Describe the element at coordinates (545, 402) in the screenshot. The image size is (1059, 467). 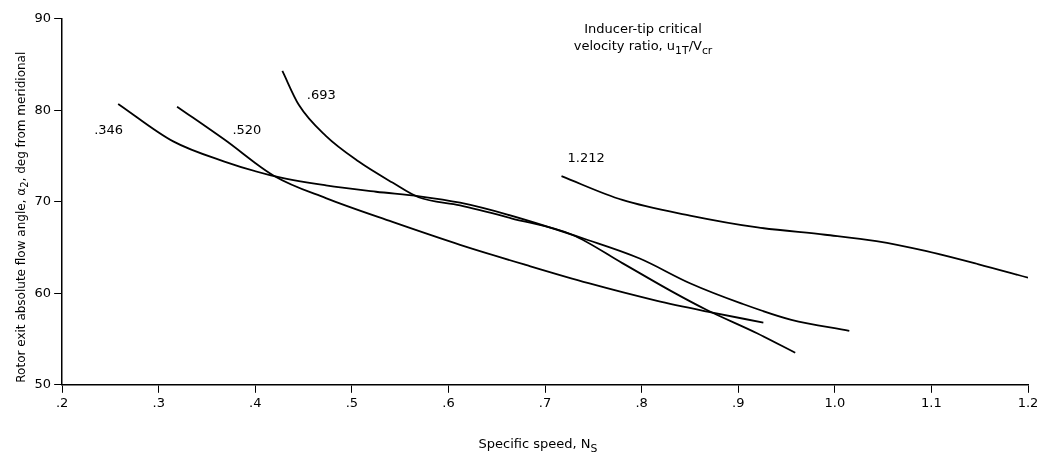
I see `x-tick-label: .7` at that location.